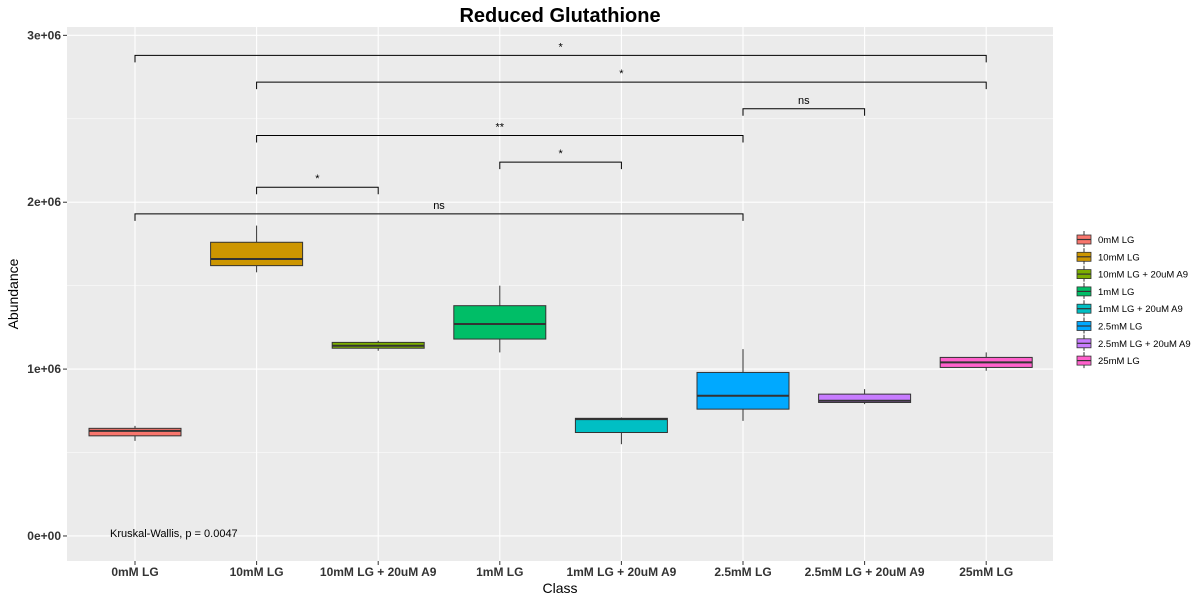 The image size is (1200, 600). What do you see at coordinates (134, 572) in the screenshot?
I see `x-tick-label: 0mM LG` at bounding box center [134, 572].